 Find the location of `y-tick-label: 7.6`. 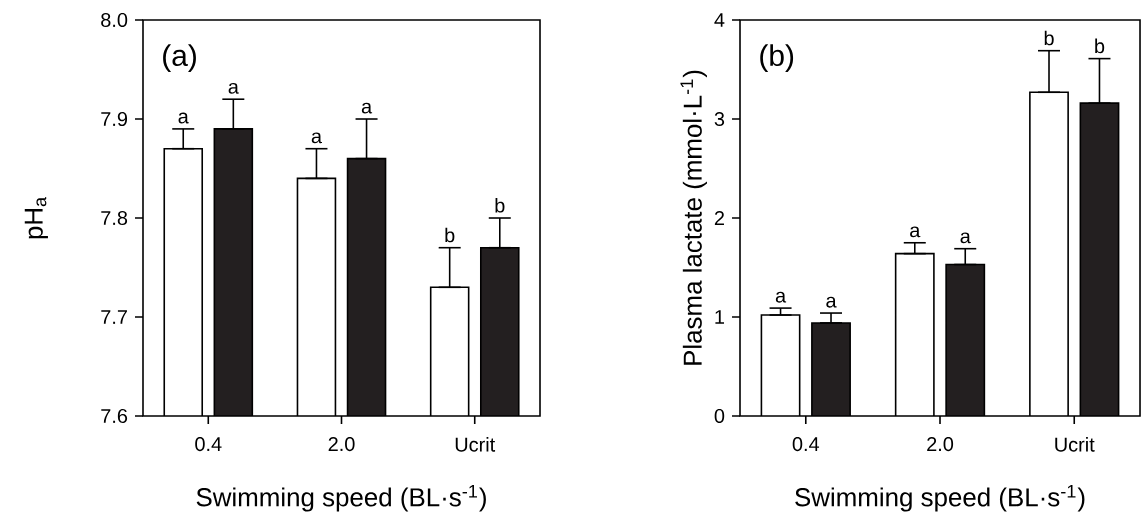

y-tick-label: 7.6 is located at coordinates (114, 416).